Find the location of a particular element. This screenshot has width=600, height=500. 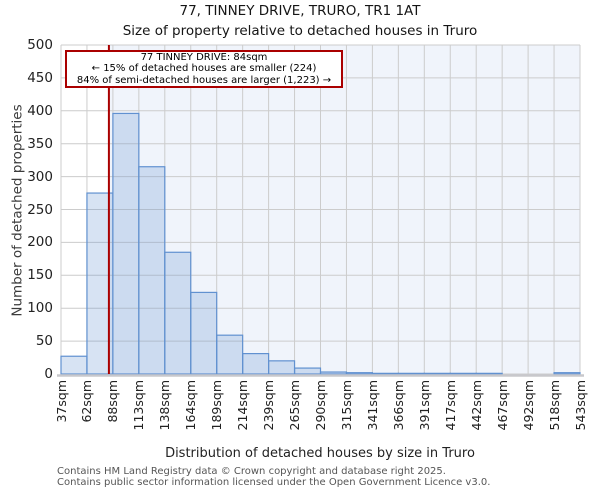

x-tick-label: 62sqm is located at coordinates (87, 401).